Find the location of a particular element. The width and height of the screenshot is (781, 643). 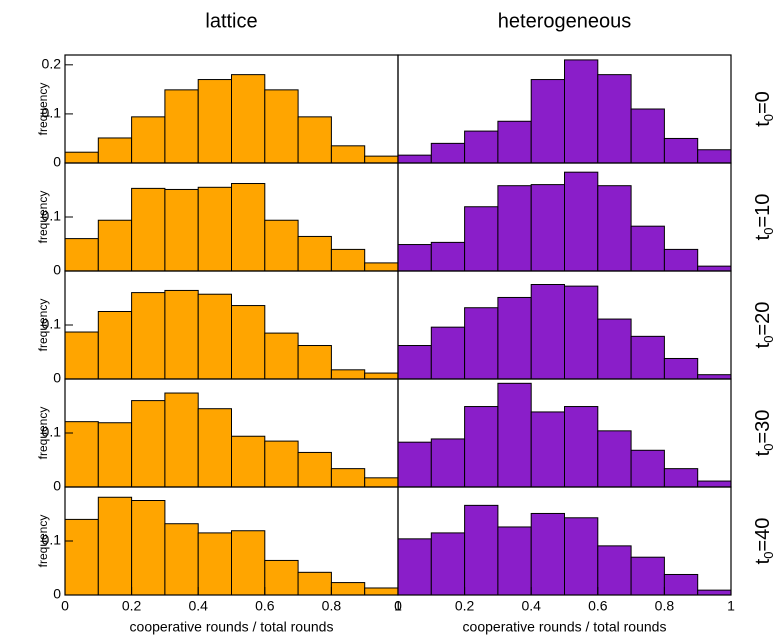

row-label-part: =10 is located at coordinates (763, 211).